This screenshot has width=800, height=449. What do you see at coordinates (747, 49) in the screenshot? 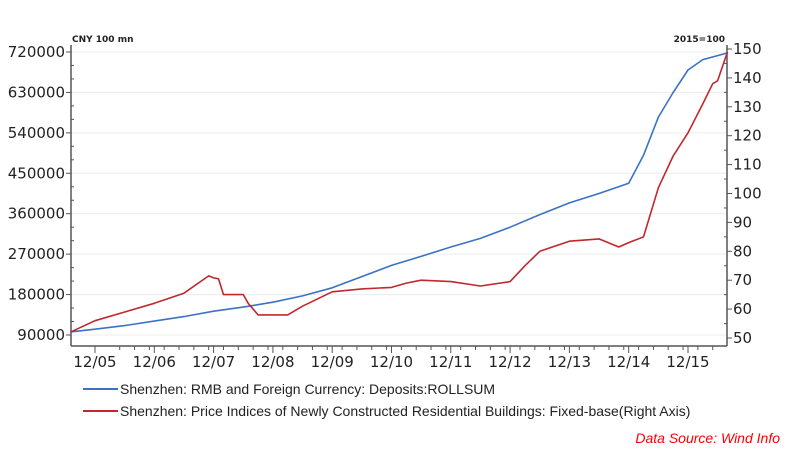
I see `right-tick-label: 150` at bounding box center [747, 49].